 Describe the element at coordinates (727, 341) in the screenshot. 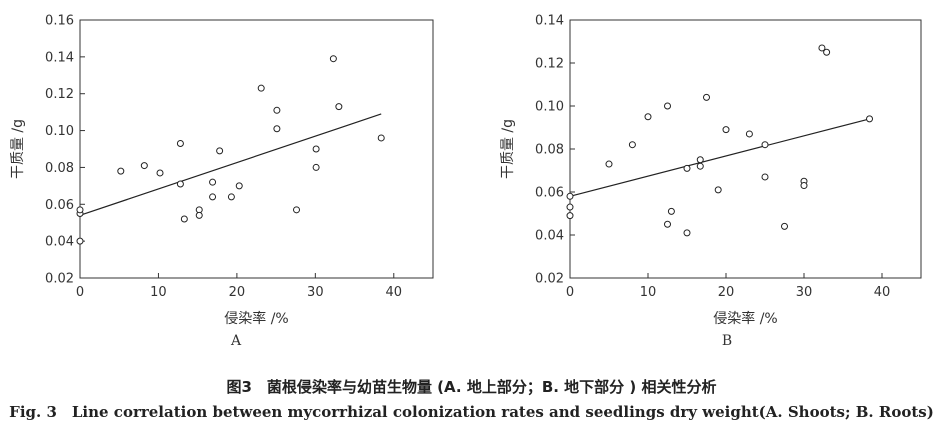

I see `panel-label: B` at that location.